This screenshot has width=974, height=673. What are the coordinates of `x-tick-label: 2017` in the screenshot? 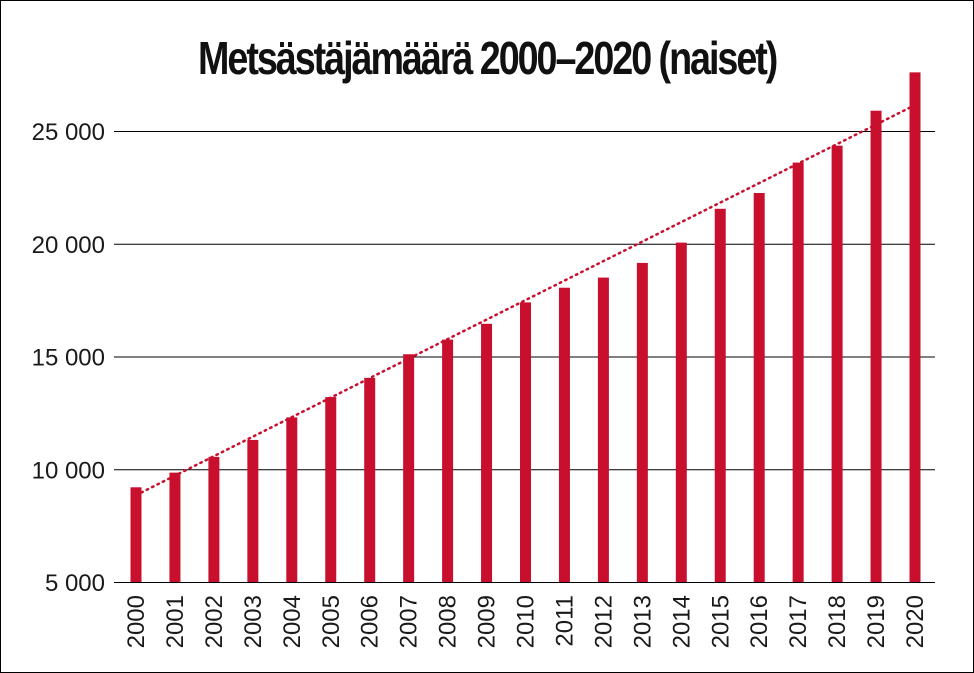 It's located at (798, 621).